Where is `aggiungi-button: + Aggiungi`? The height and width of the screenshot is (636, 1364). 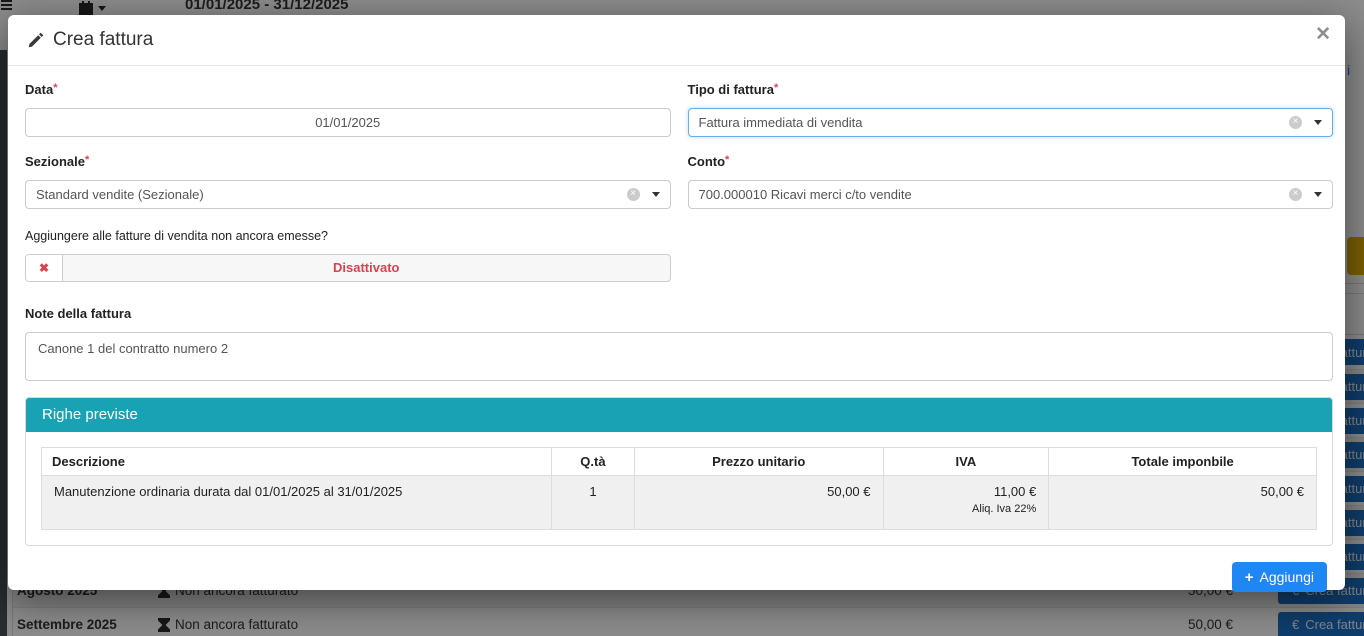
aggiungi-button: + Aggiungi is located at coordinates (1279, 577).